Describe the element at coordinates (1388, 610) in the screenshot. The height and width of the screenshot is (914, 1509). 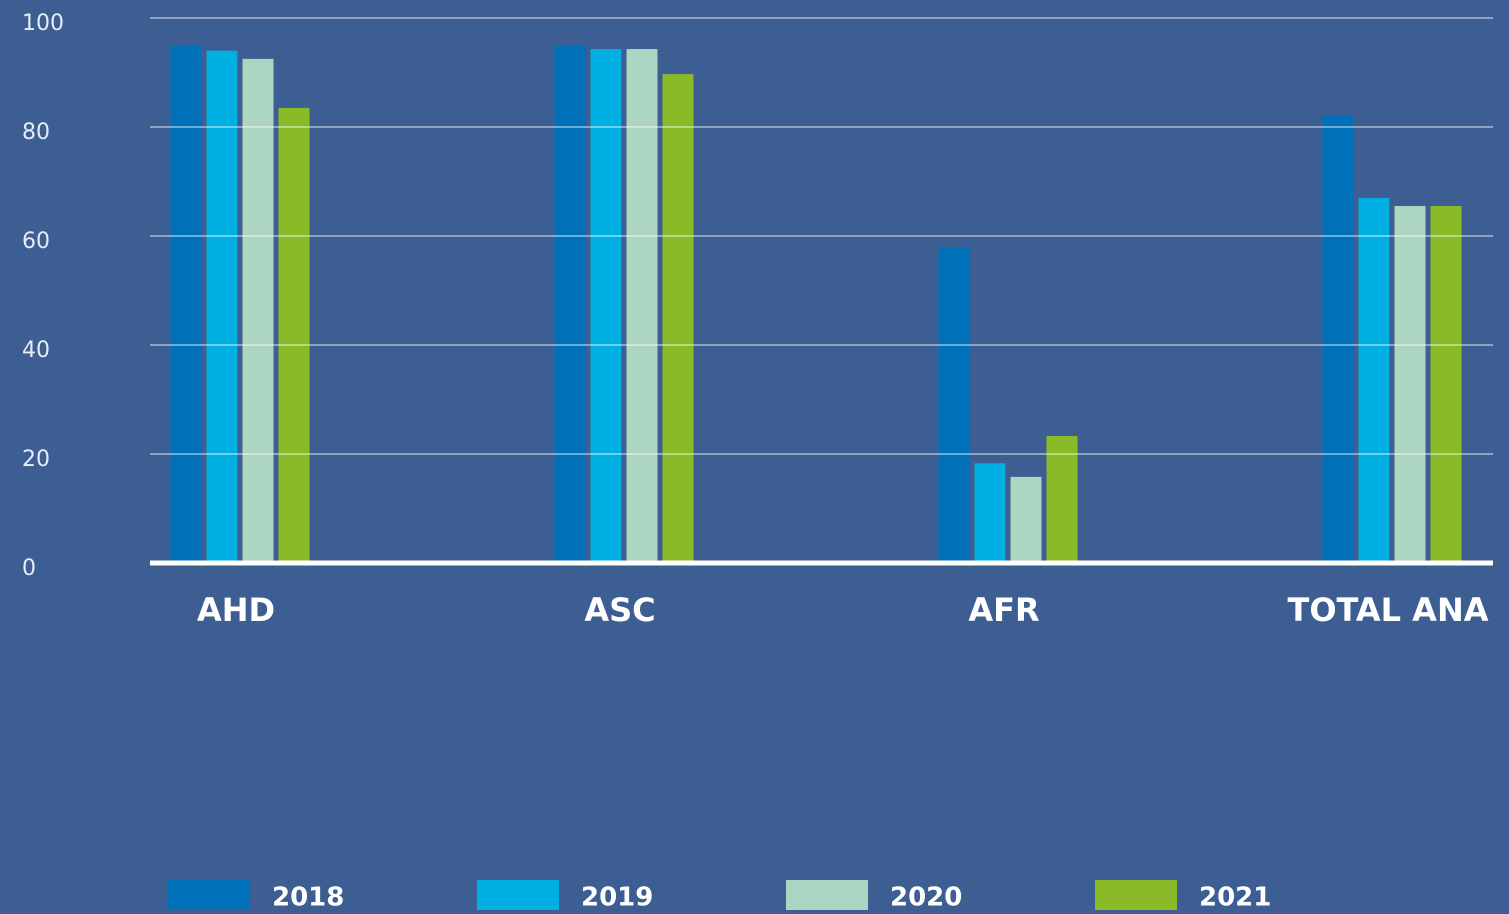
I see `x-tick-label: TOTAL ANA` at that location.